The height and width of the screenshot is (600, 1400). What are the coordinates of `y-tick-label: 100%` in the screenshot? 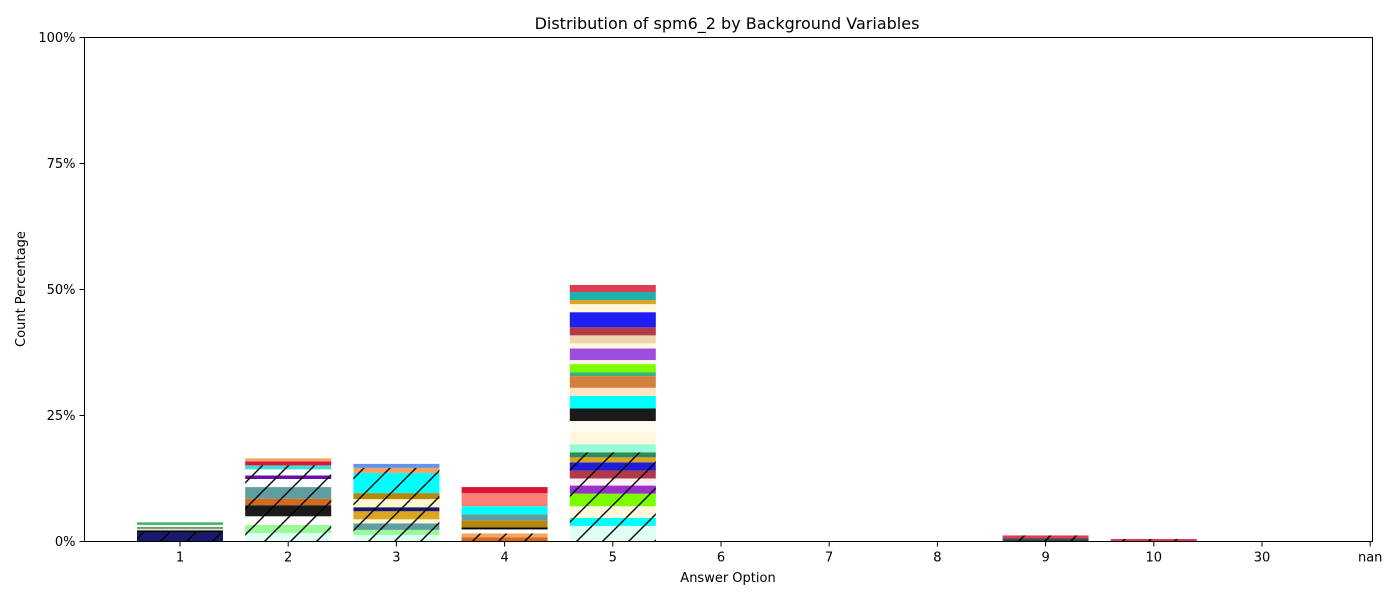 It's located at (56, 38).